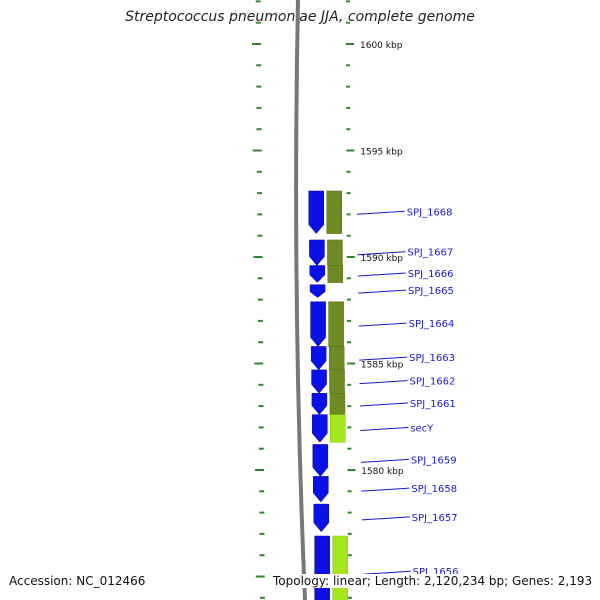 This screenshot has width=600, height=600. What do you see at coordinates (422, 428) in the screenshot?
I see `gene-label: secY` at bounding box center [422, 428].